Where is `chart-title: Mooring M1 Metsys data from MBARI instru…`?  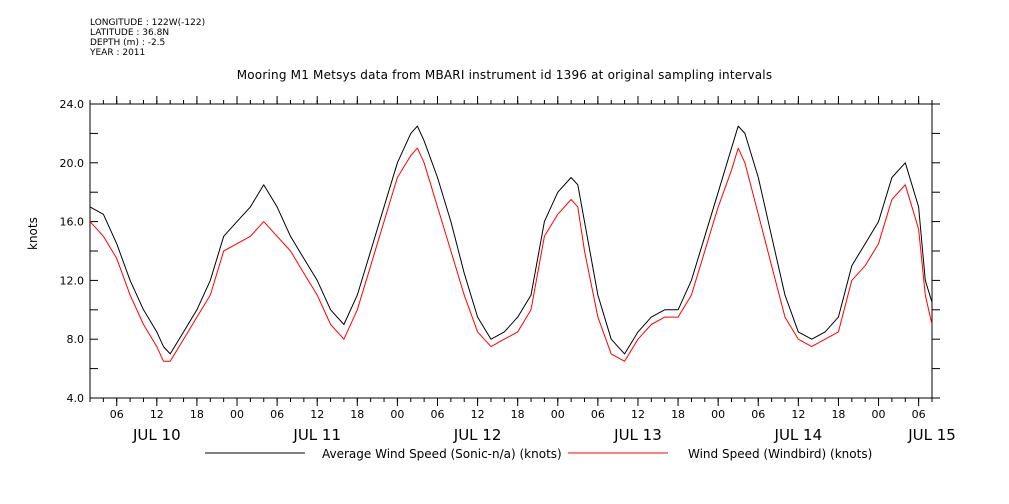
chart-title: Mooring M1 Metsys data from MBARI instru… is located at coordinates (504, 75).